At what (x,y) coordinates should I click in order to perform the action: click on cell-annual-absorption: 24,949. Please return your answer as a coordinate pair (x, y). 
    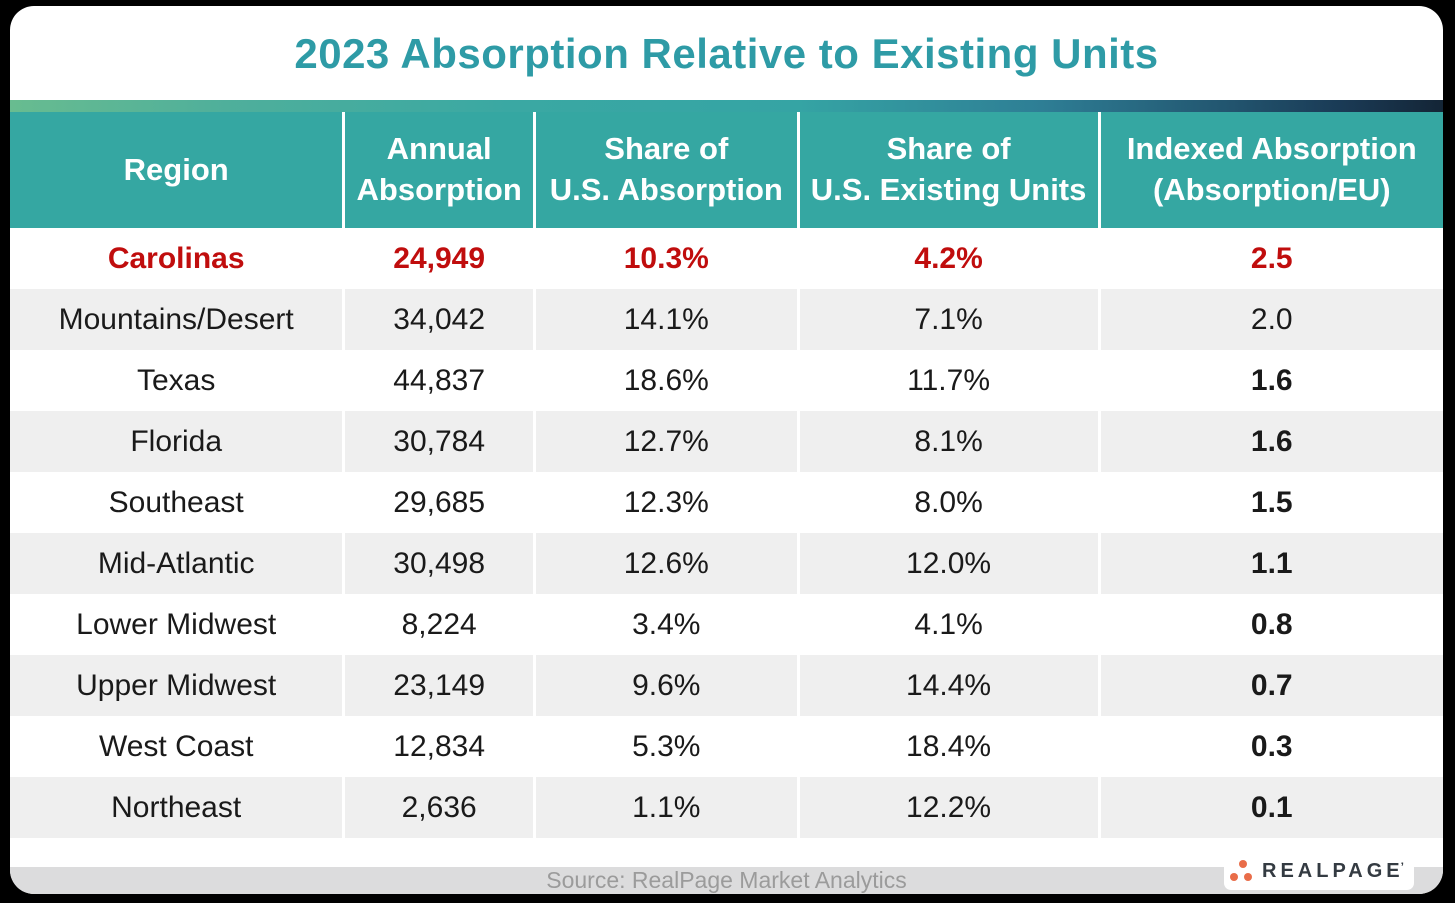
    Looking at the image, I should click on (438, 258).